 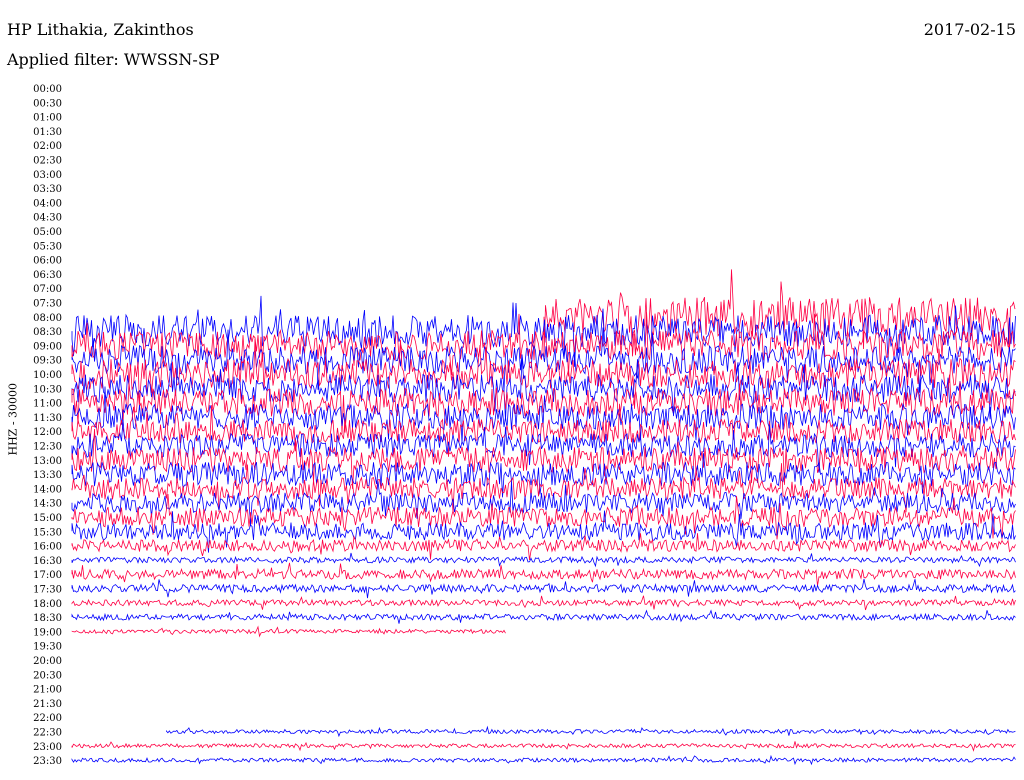 What do you see at coordinates (47, 304) in the screenshot?
I see `time-label: 07:30` at bounding box center [47, 304].